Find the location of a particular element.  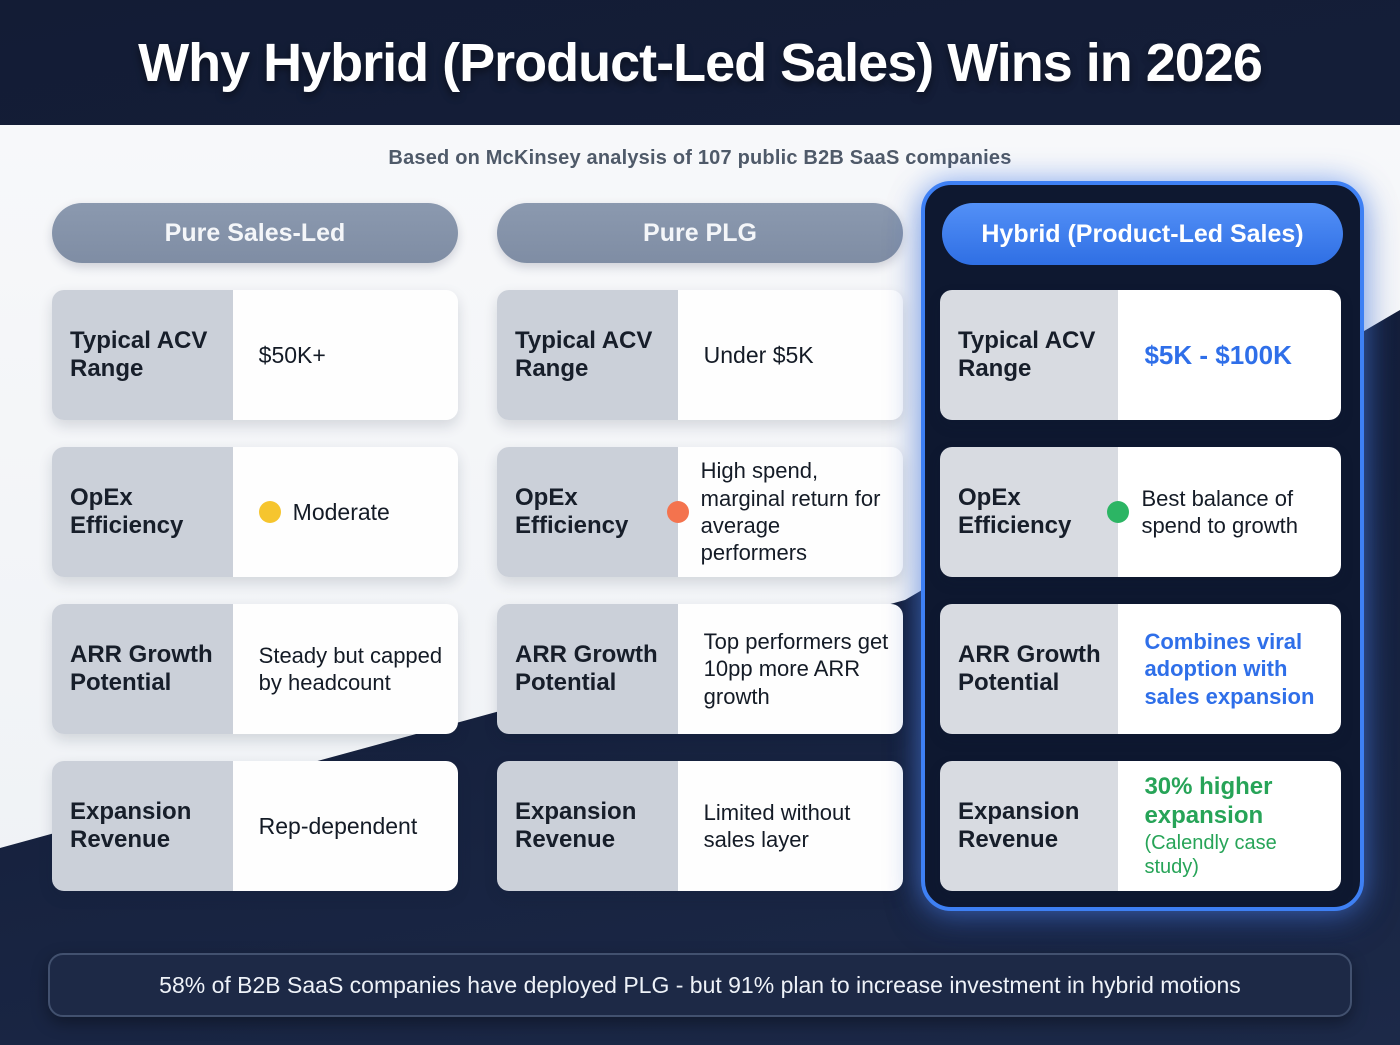

card-value: Moderate is located at coordinates (345, 512).